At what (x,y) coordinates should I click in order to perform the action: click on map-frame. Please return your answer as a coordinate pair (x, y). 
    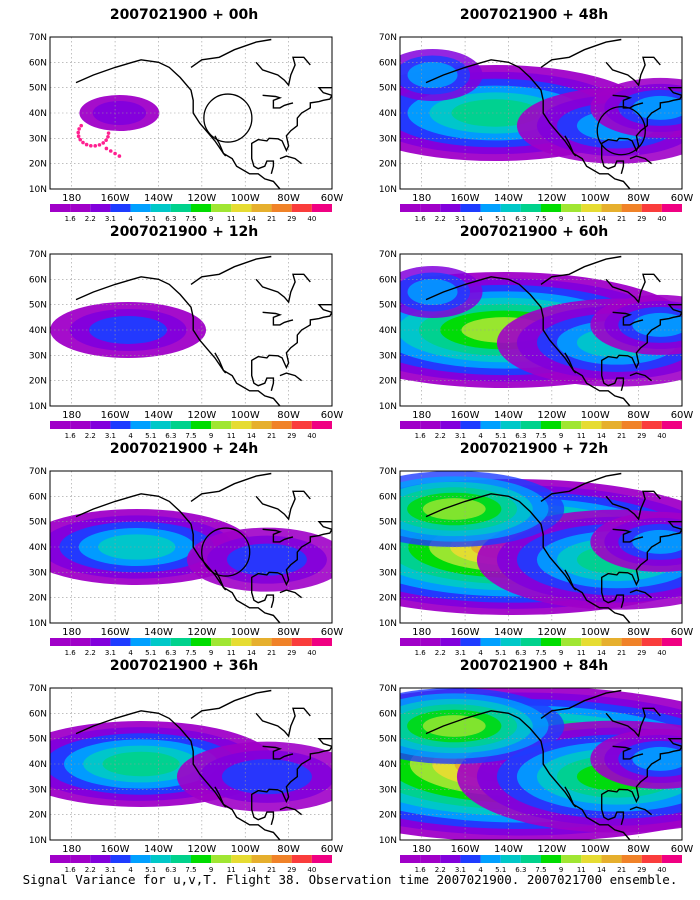
    Looking at the image, I should click on (541, 764).